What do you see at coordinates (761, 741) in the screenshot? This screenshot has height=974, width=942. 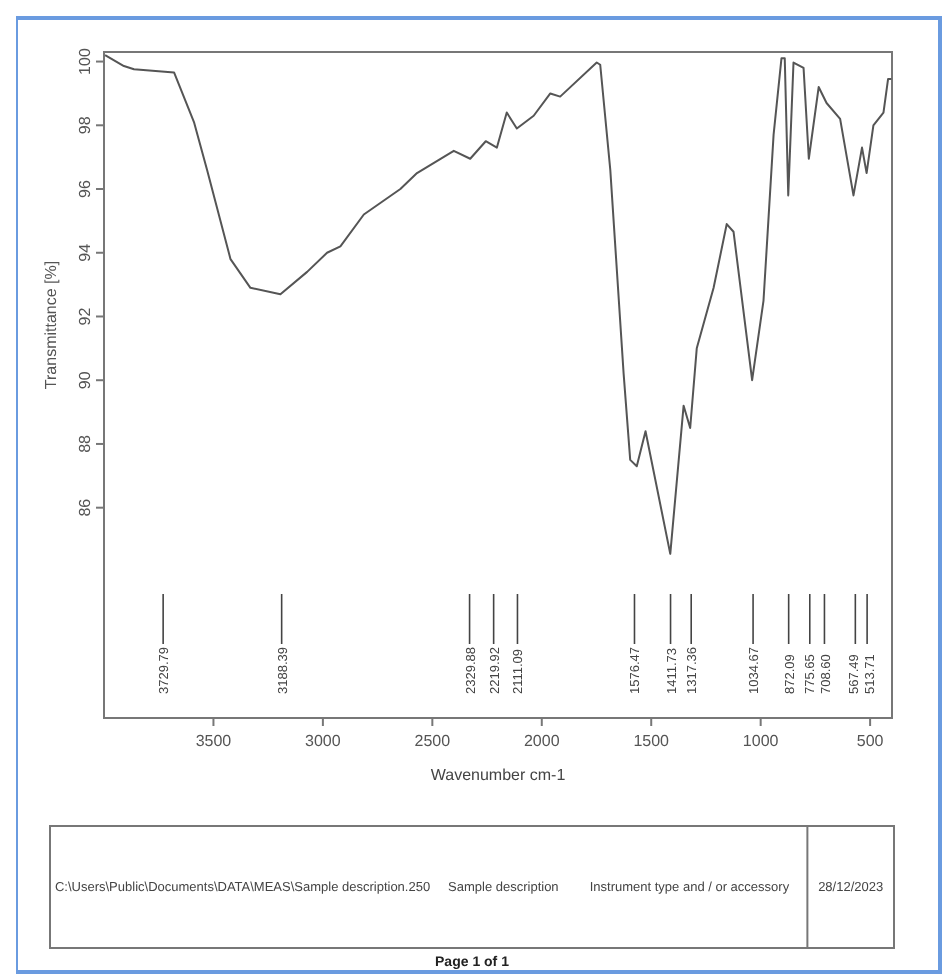 I see `x-tick-label: 1000` at bounding box center [761, 741].